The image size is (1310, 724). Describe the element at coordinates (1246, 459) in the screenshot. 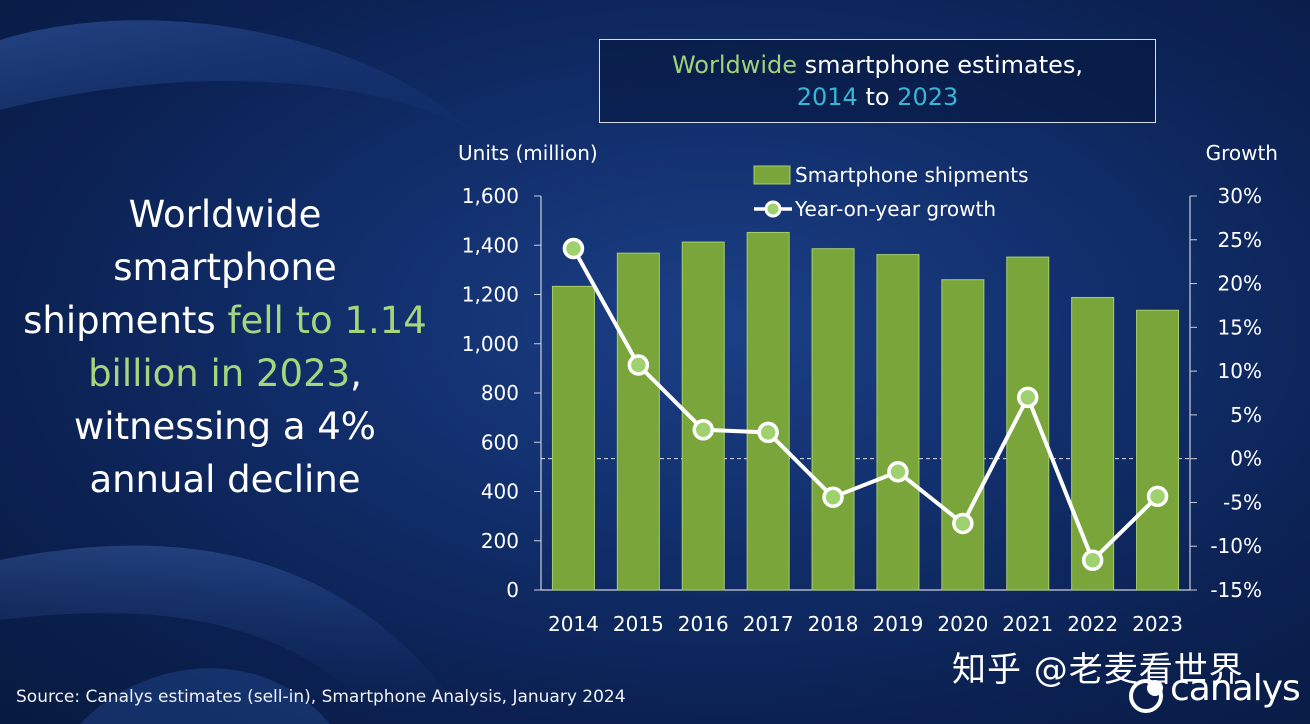

I see `right-tick-label: 0%` at that location.